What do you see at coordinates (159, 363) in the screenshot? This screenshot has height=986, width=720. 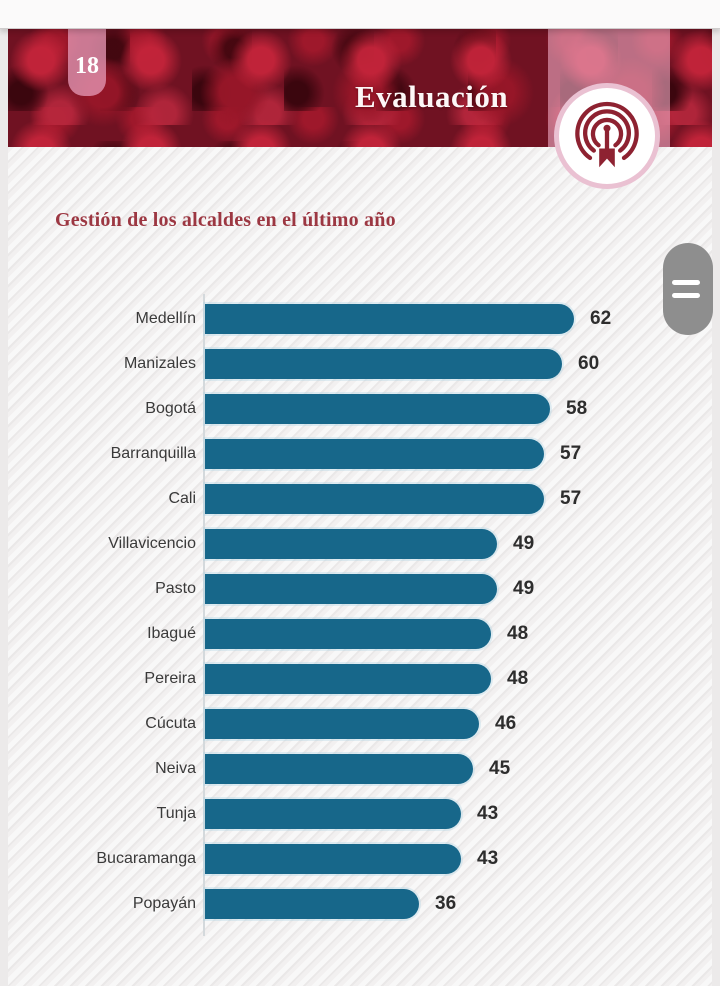 I see `bar-label: Manizales` at bounding box center [159, 363].